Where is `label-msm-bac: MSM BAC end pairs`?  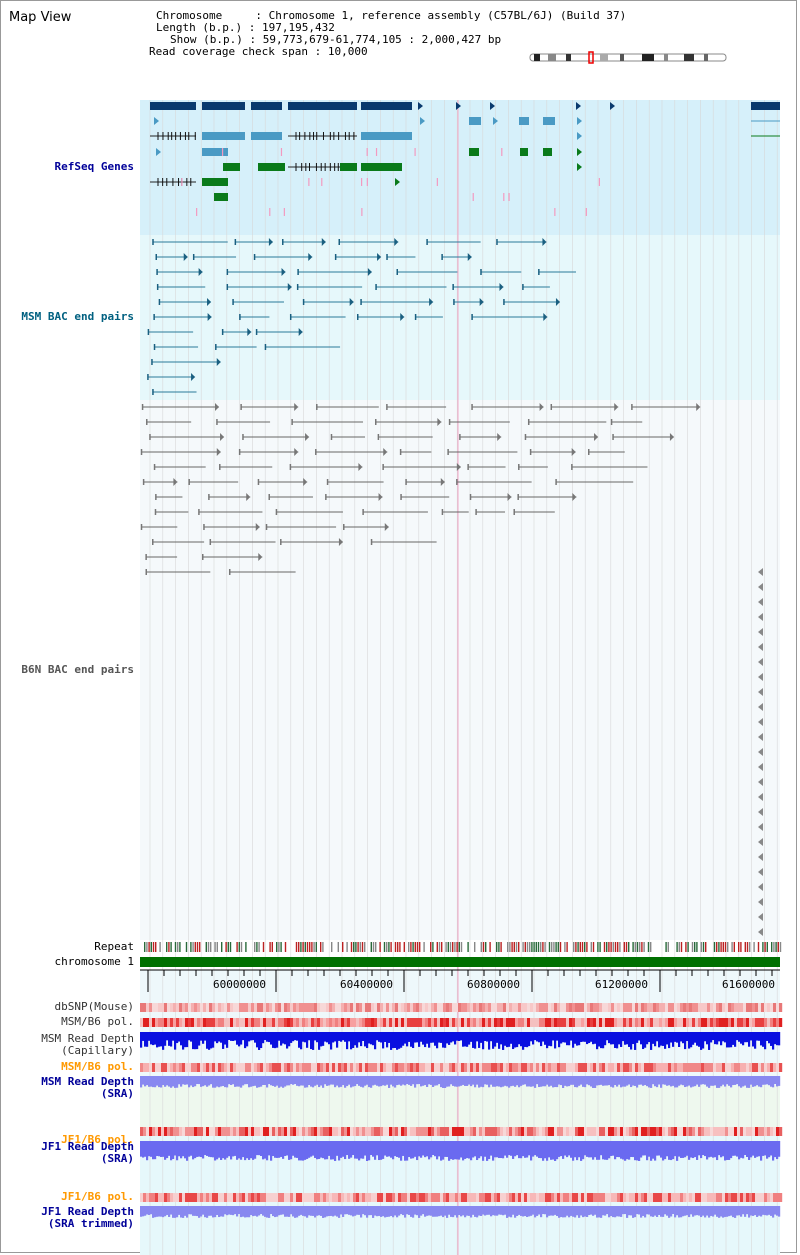
label-msm-bac: MSM BAC end pairs is located at coordinates (77, 316).